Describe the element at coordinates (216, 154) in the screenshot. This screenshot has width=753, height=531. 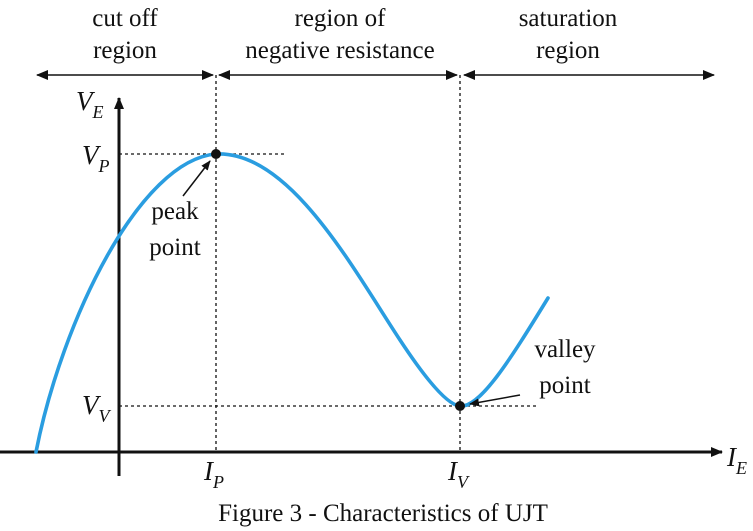
I see `peak-point-marker` at that location.